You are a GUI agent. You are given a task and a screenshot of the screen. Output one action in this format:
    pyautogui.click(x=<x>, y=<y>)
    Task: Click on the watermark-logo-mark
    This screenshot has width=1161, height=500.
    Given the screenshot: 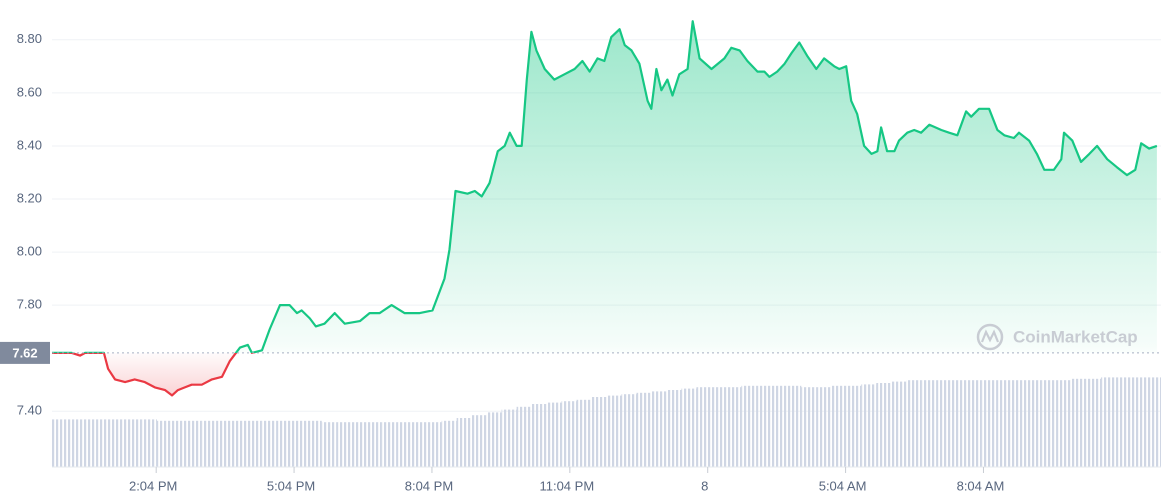 What is the action you would take?
    pyautogui.click(x=990, y=336)
    